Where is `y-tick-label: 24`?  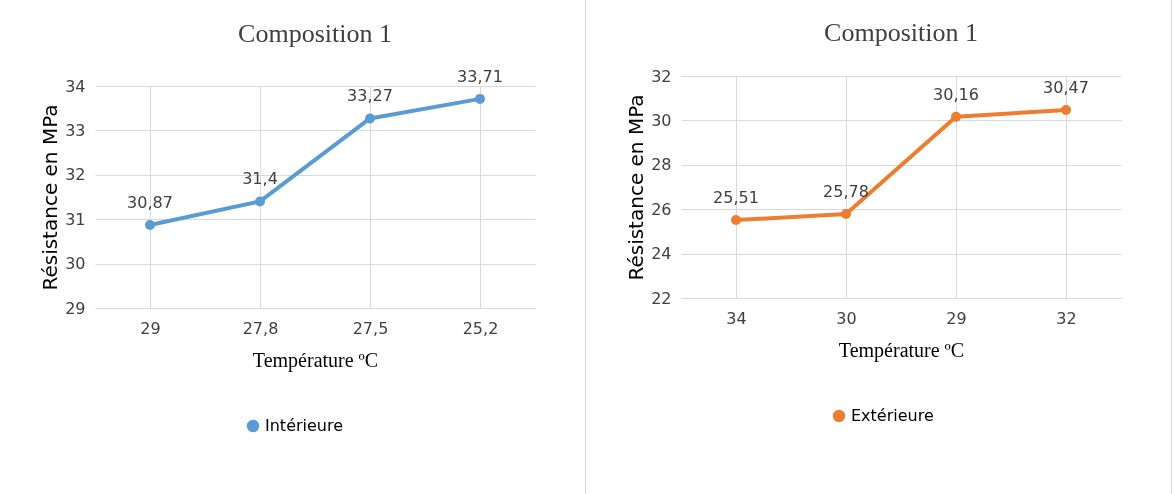 y-tick-label: 24 is located at coordinates (661, 254).